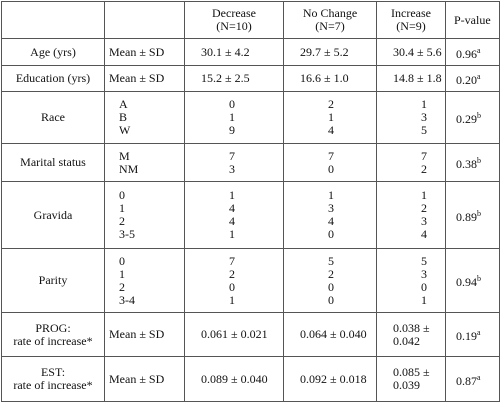  Describe the element at coordinates (234, 26) in the screenshot. I see `cell-line: (N=10)` at that location.